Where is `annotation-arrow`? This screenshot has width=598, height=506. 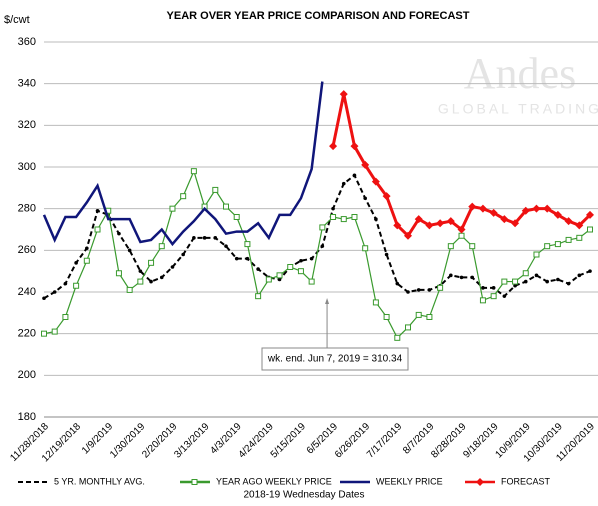 annotation-arrow is located at coordinates (327, 301).